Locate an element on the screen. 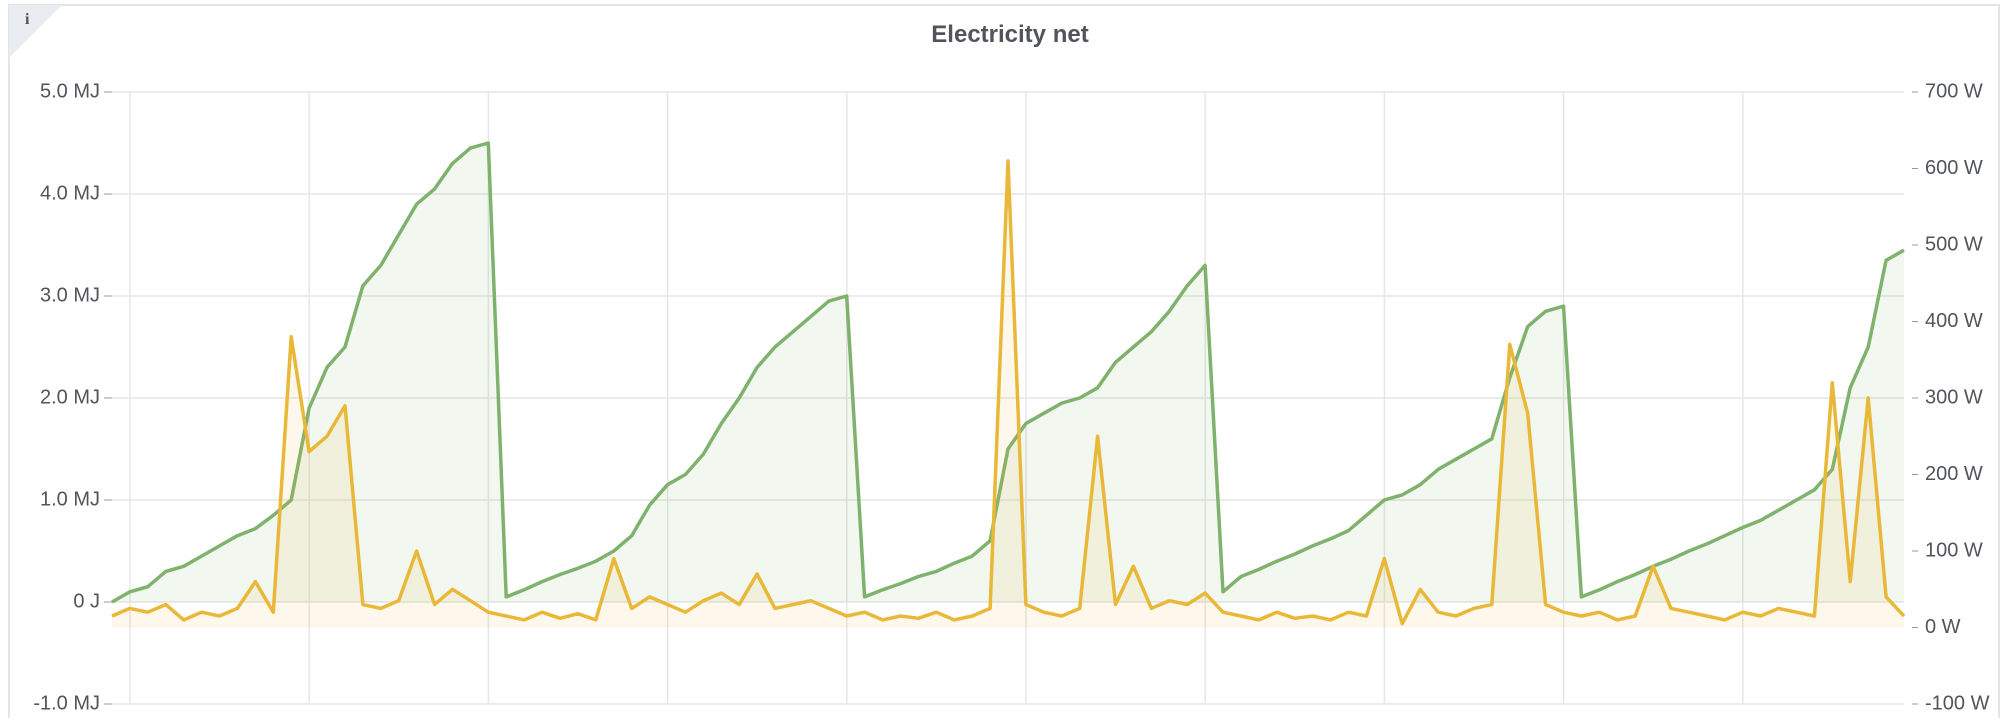 The height and width of the screenshot is (723, 2004). y2-tick-label: 200 W is located at coordinates (1954, 474).